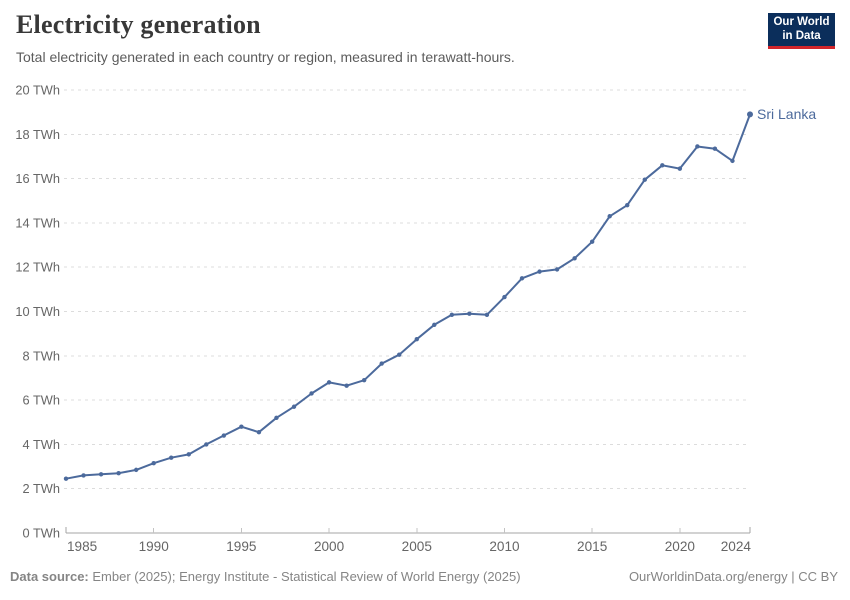 The width and height of the screenshot is (850, 600). I want to click on y-tick-label: 2 TWh, so click(41, 488).